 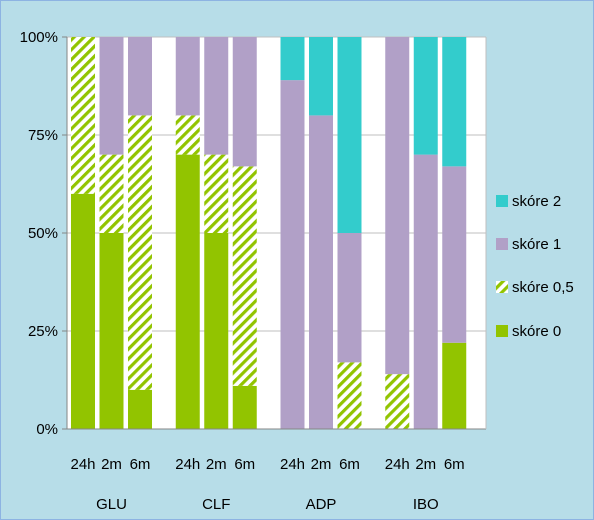 I want to click on group-label: ADP, so click(x=321, y=504).